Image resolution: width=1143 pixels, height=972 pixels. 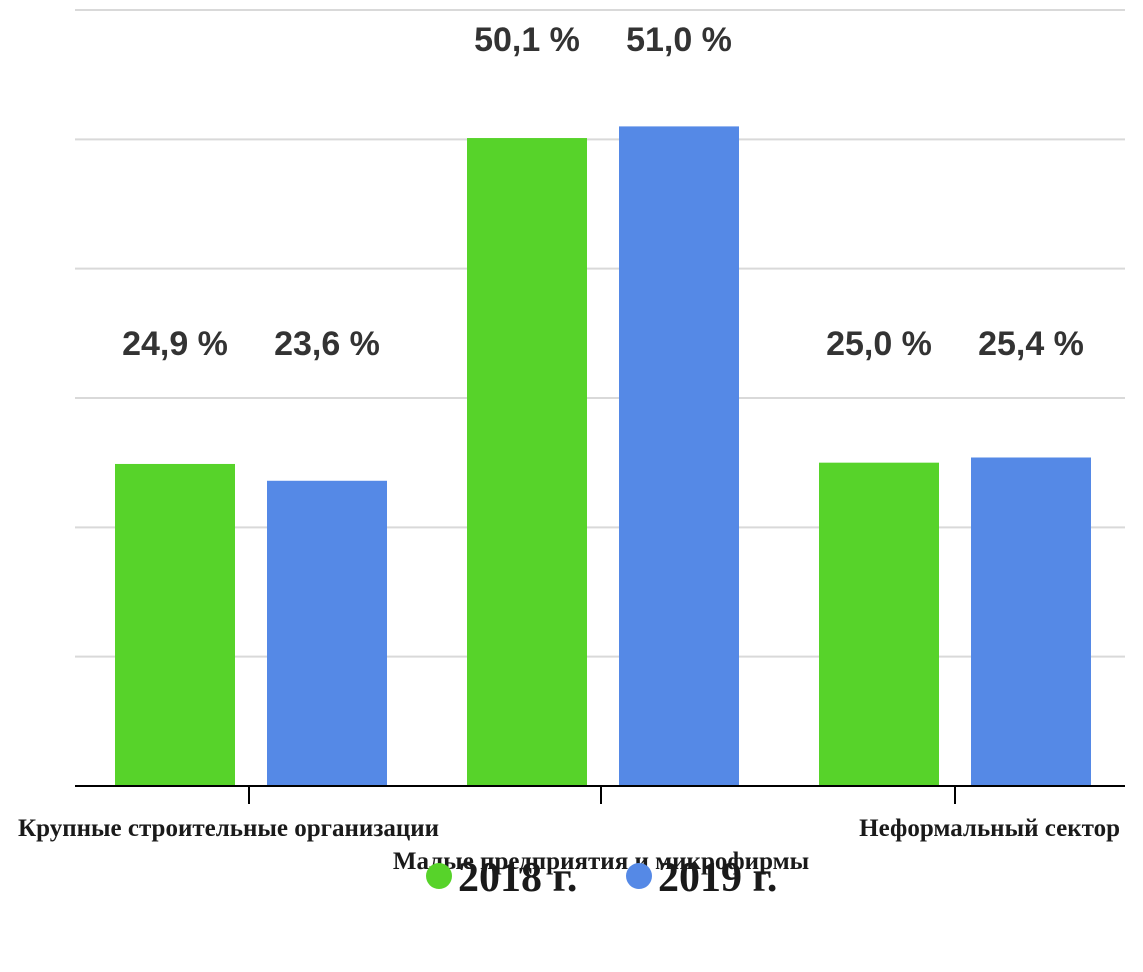 I want to click on x-axis-ticks, so click(x=602, y=795).